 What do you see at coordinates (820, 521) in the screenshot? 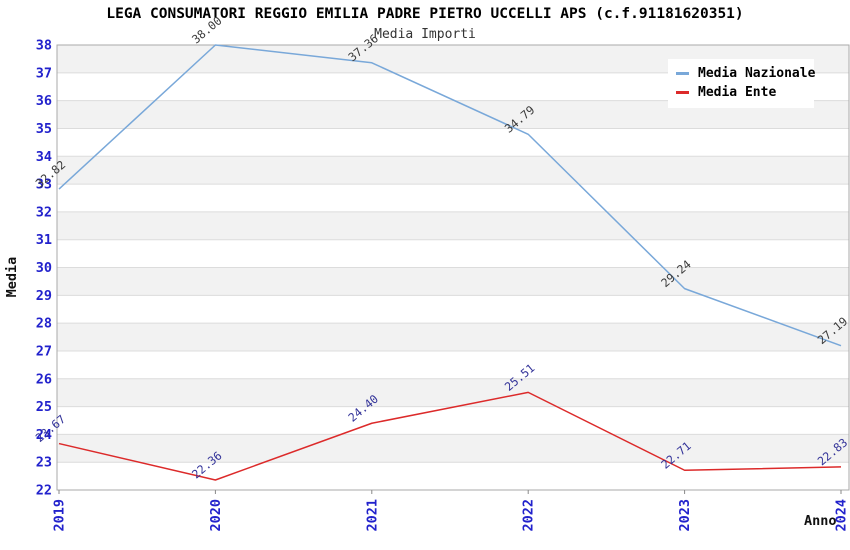
I see `x-axis-label: Anno` at bounding box center [820, 521].